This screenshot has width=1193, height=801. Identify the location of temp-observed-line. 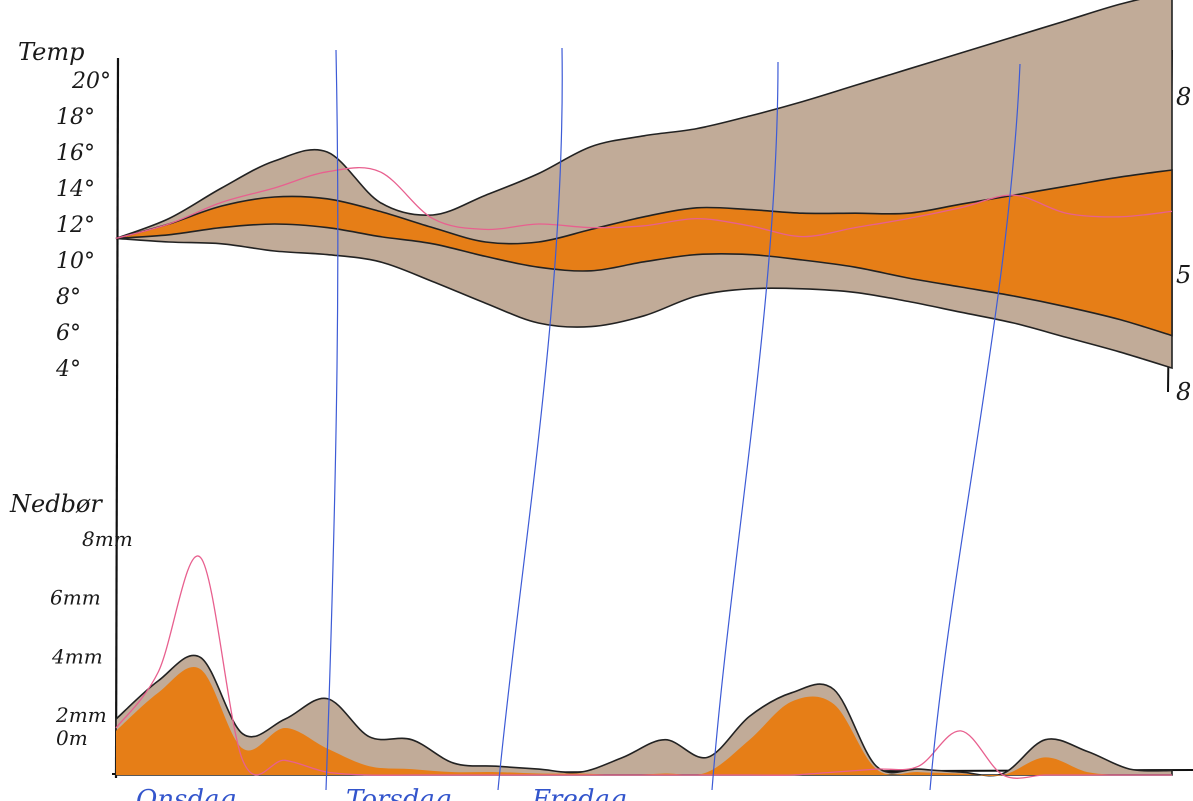
(644, 203).